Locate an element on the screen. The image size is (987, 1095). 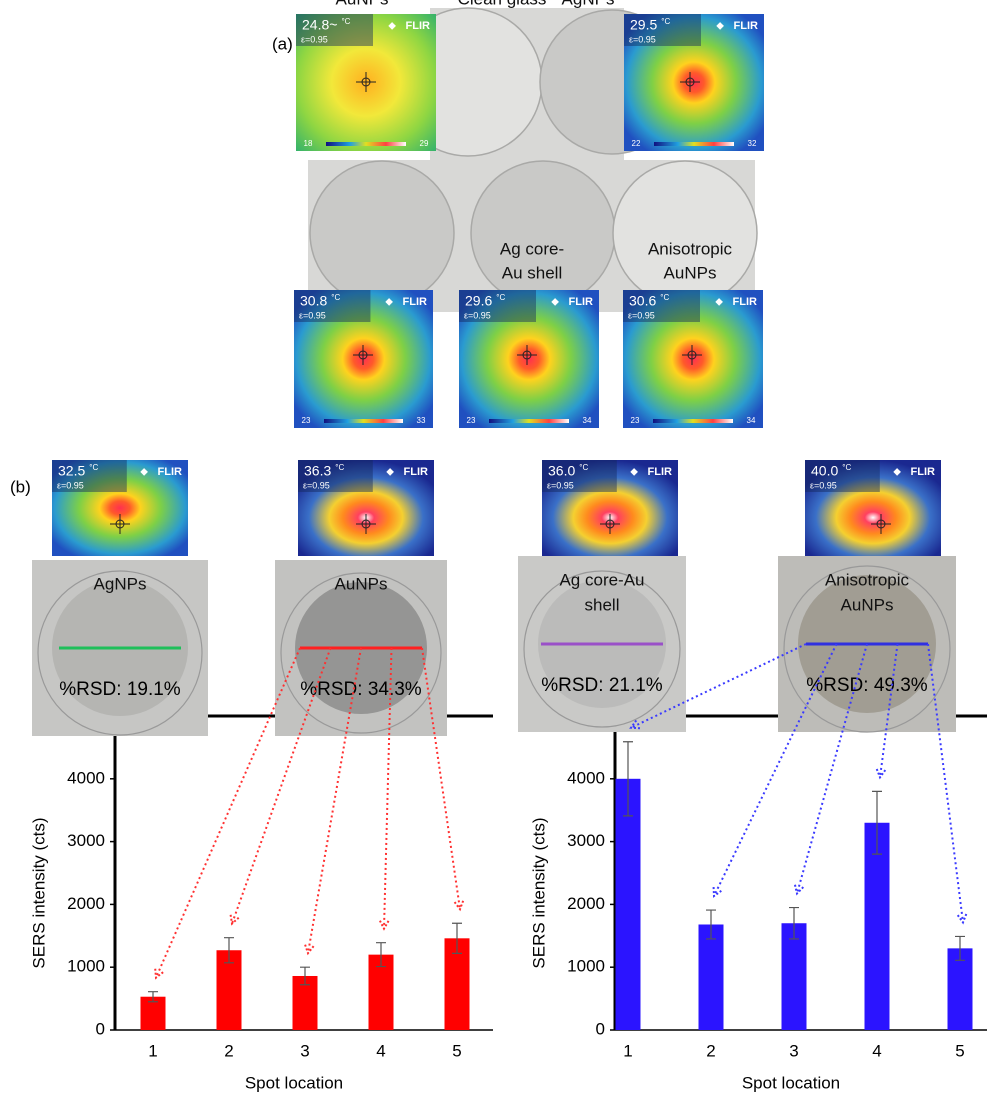
thermal-temp: 24.8~ is located at coordinates (319, 25).